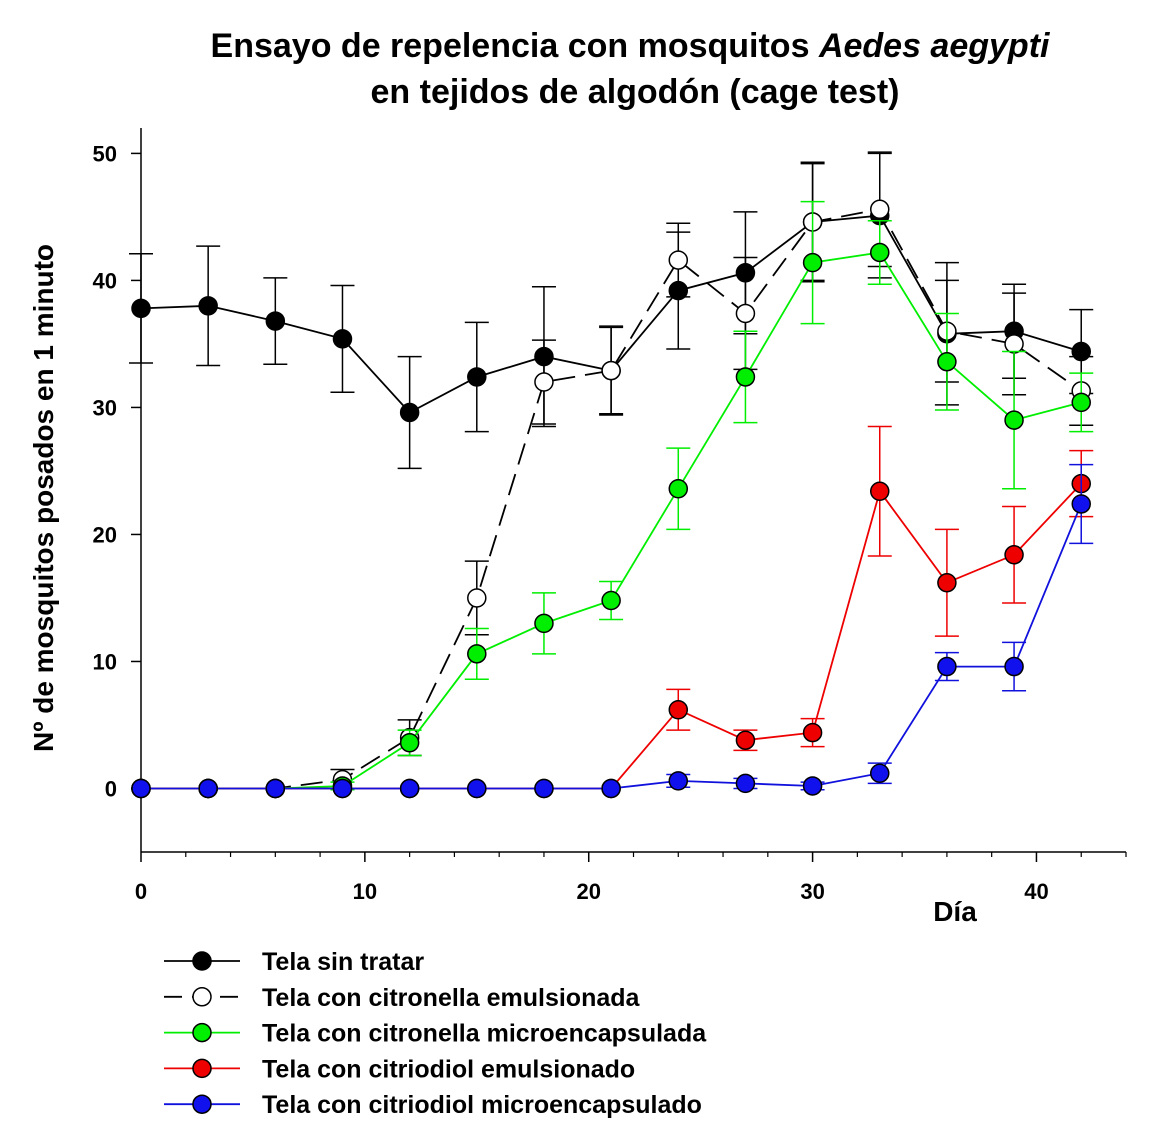 This screenshot has width=1150, height=1140. I want to click on legend-label: Tela con citronella emulsionada, so click(451, 998).